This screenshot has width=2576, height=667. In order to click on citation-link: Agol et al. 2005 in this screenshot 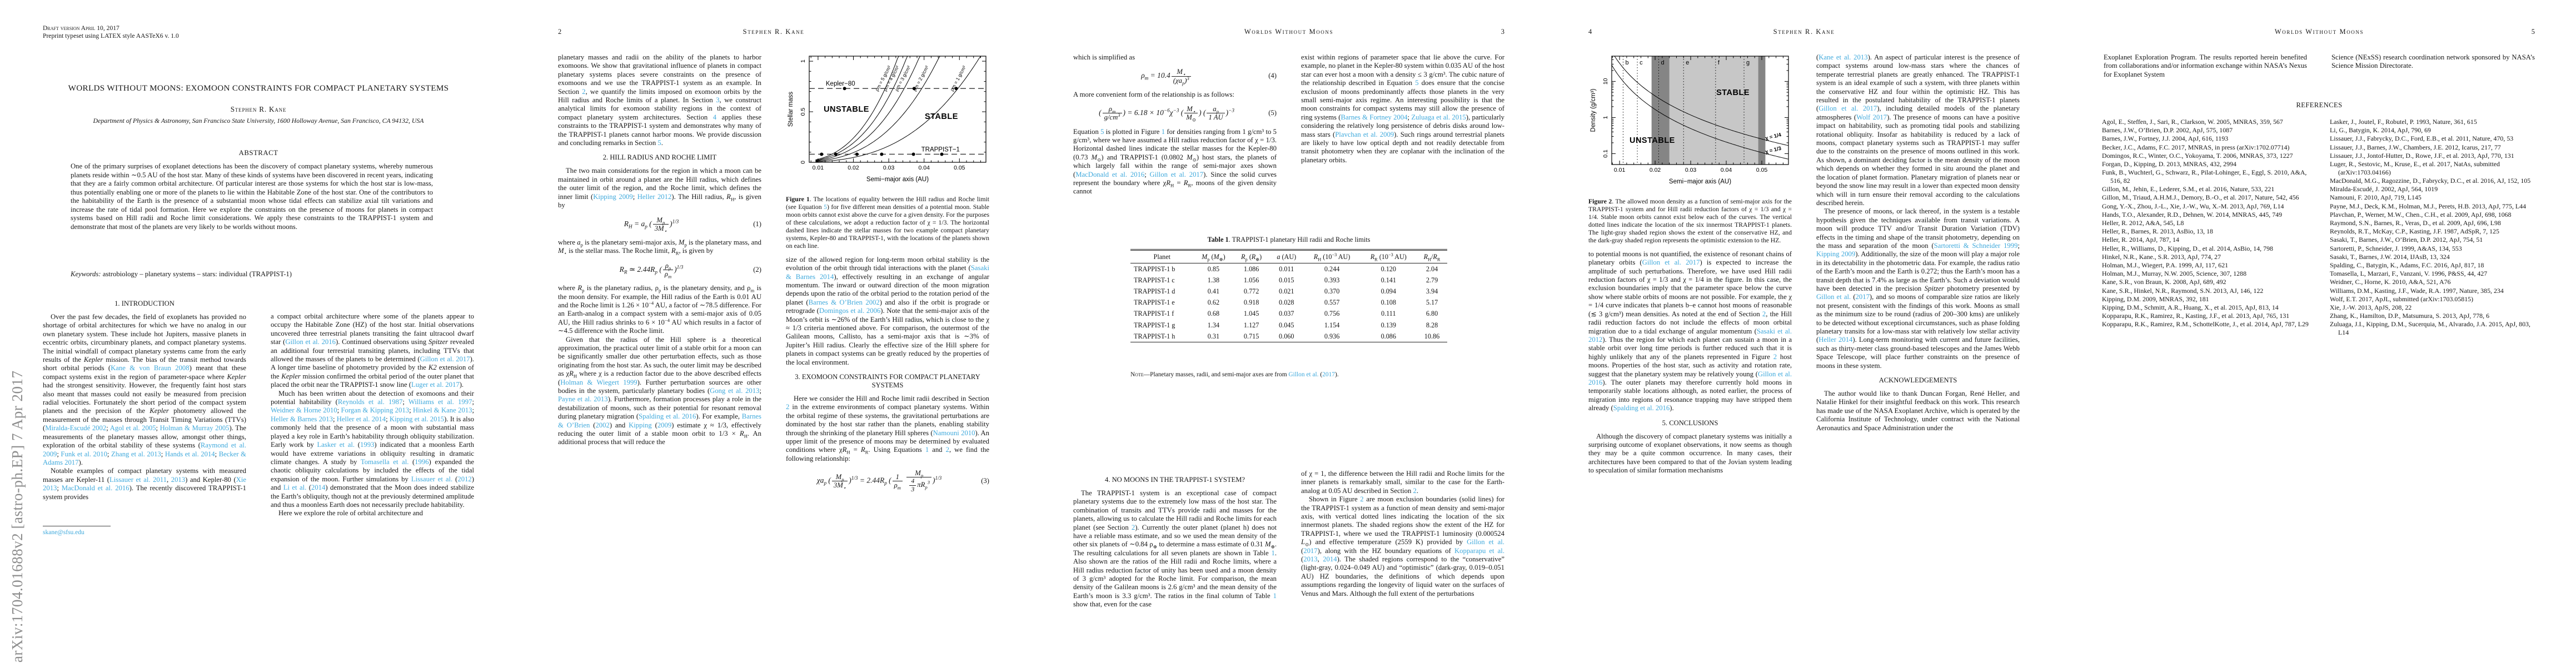, I will do `click(132, 428)`.